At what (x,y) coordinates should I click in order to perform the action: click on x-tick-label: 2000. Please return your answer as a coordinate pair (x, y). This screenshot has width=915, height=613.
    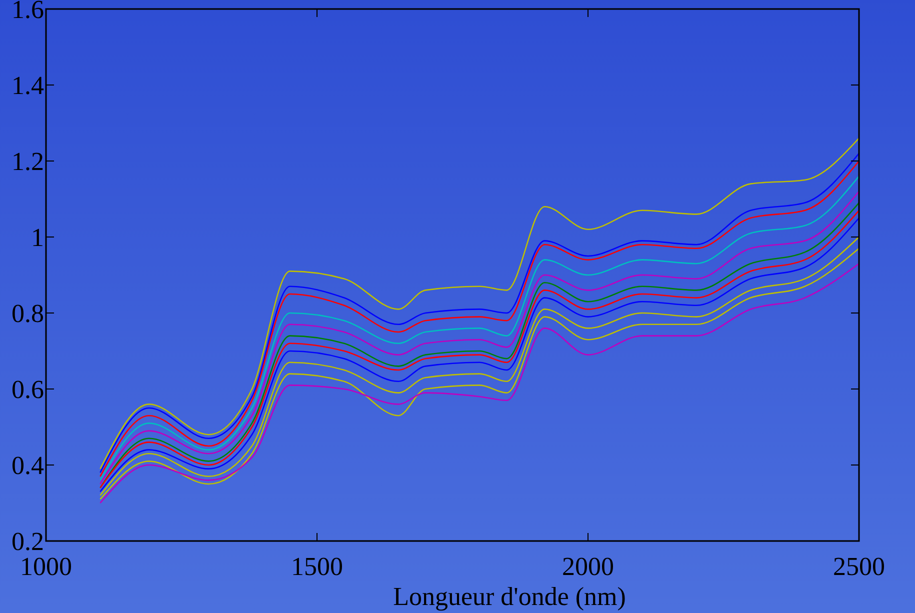
    Looking at the image, I should click on (588, 566).